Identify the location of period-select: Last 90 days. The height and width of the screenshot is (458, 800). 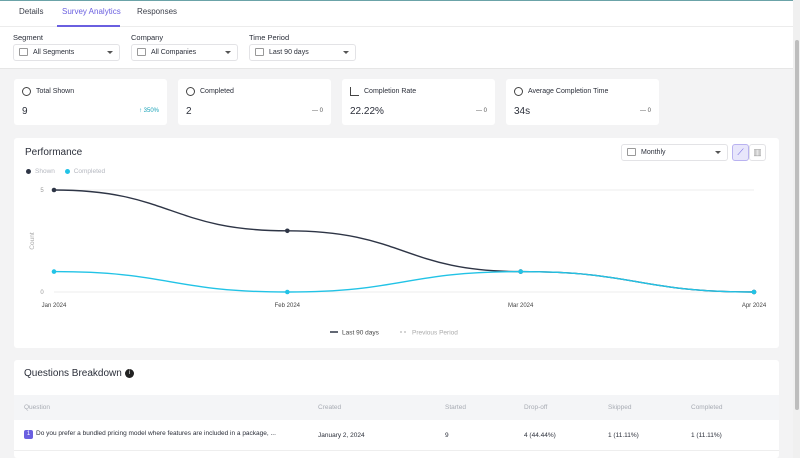
(302, 52).